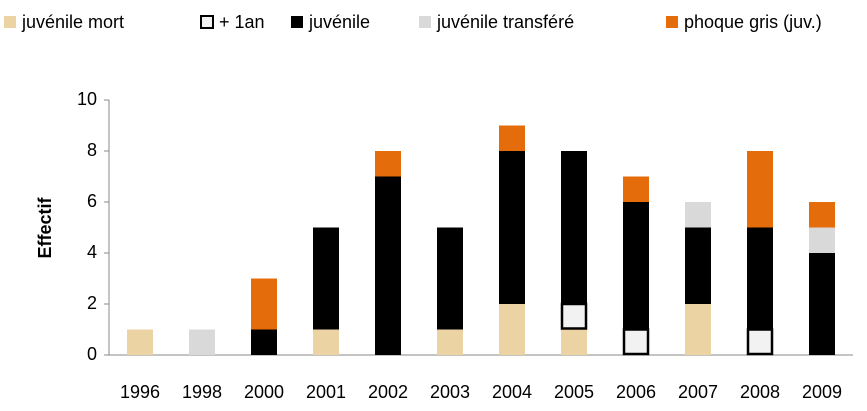  Describe the element at coordinates (92, 303) in the screenshot. I see `y-tick-label: 2` at that location.